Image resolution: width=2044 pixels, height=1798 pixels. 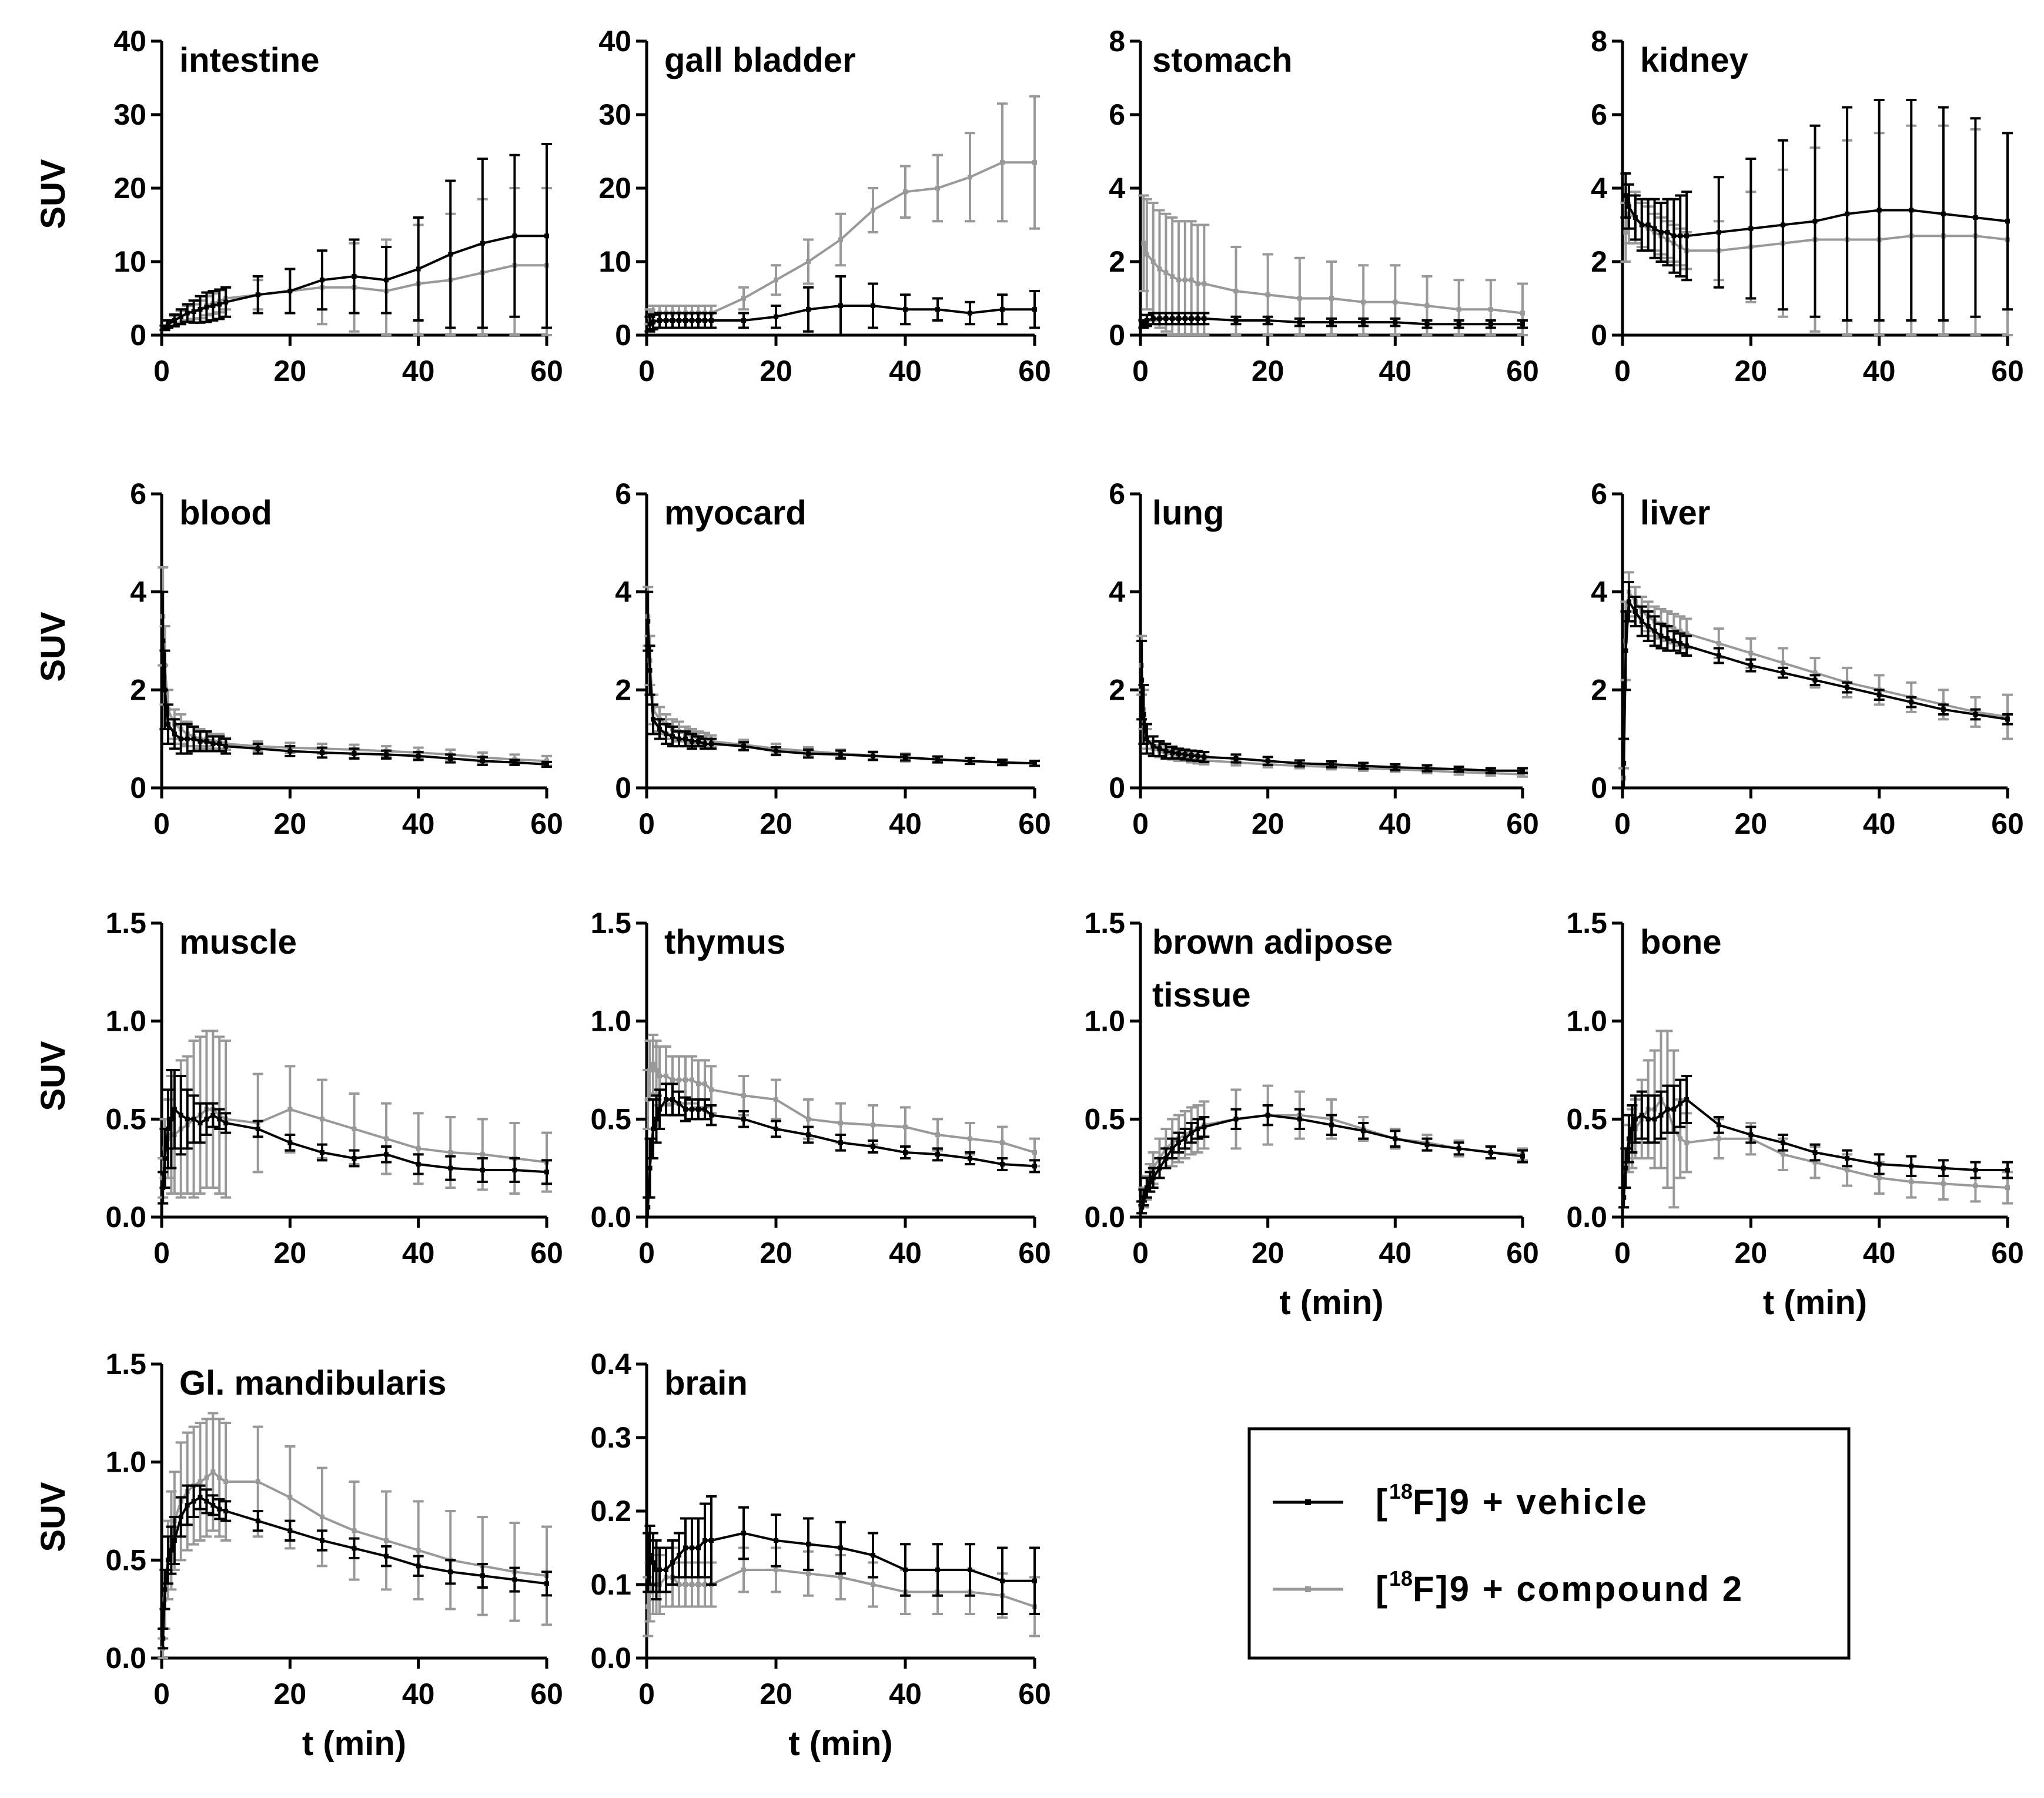 I want to click on legend-entry: [18F]9 + vehicle, so click(x=1460, y=1501).